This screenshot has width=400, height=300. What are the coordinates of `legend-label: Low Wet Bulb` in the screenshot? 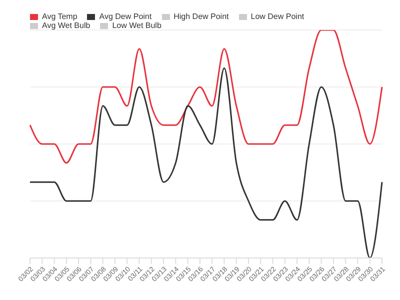 It's located at (137, 25).